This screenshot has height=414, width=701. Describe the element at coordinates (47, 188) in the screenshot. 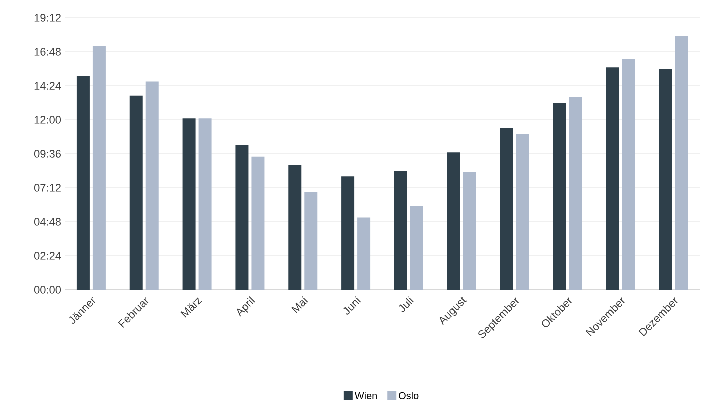

I see `y-tick-label: 07:12` at that location.